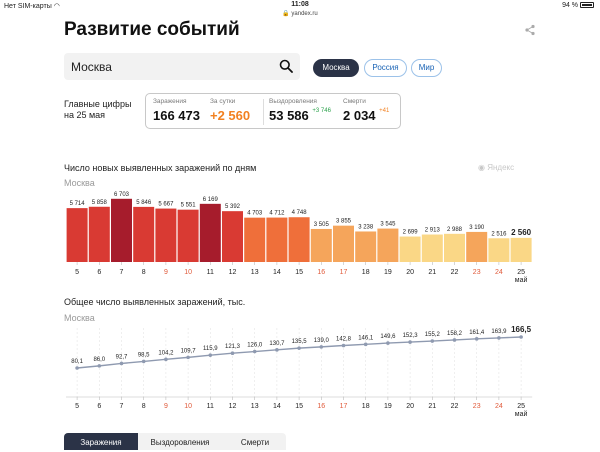 The image size is (600, 452). Describe the element at coordinates (144, 406) in the screenshot. I see `x-tick-label: 8` at that location.